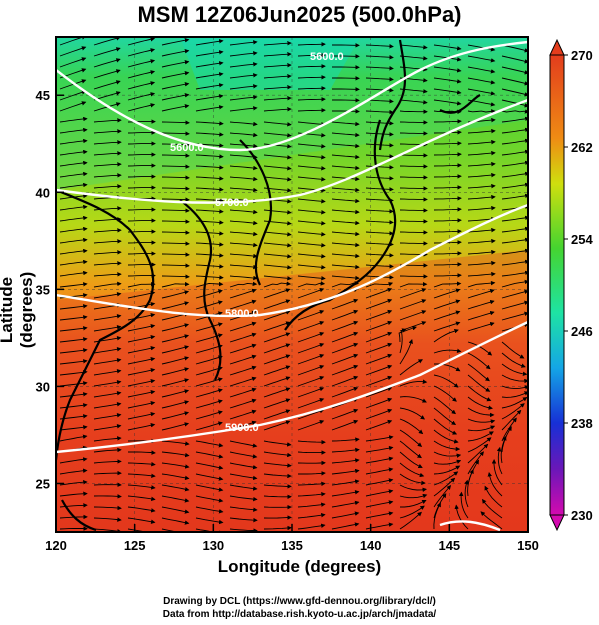 This screenshot has height=625, width=599. Describe the element at coordinates (327, 57) in the screenshot. I see `contour-label: 5600.0` at that location.